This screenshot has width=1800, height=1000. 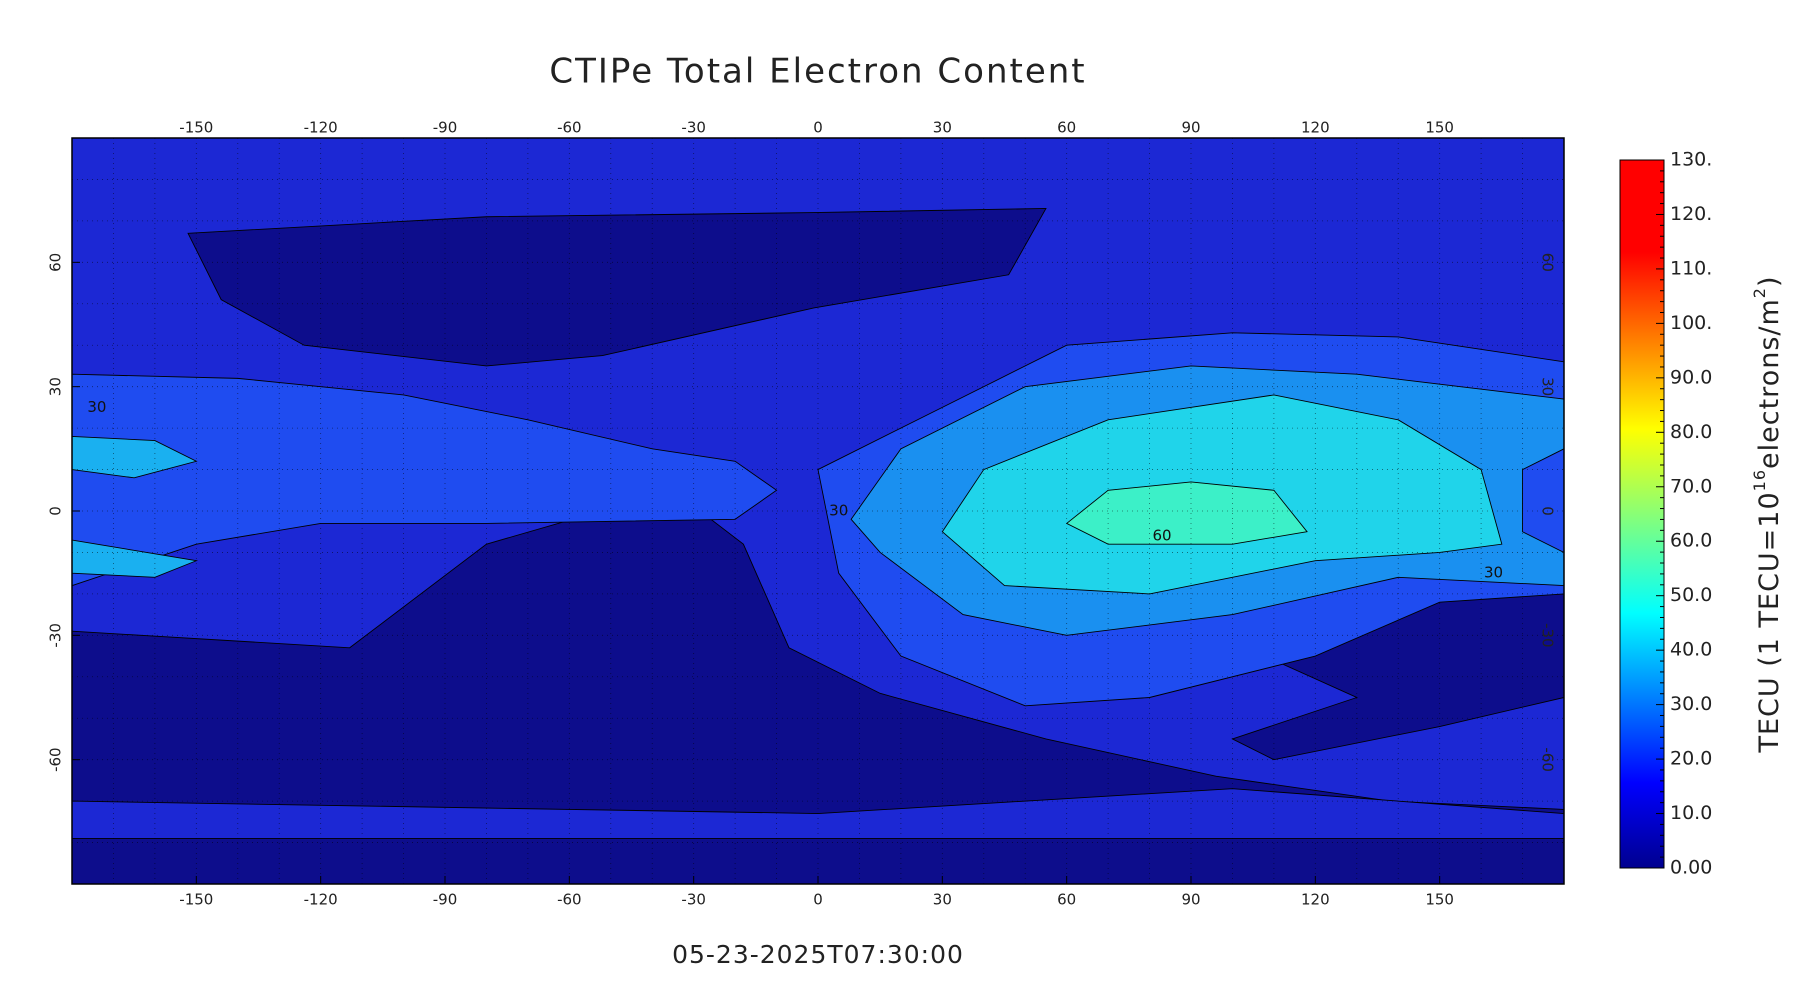 What do you see at coordinates (1190, 900) in the screenshot?
I see `x-tick-label-bottom: 90` at bounding box center [1190, 900].